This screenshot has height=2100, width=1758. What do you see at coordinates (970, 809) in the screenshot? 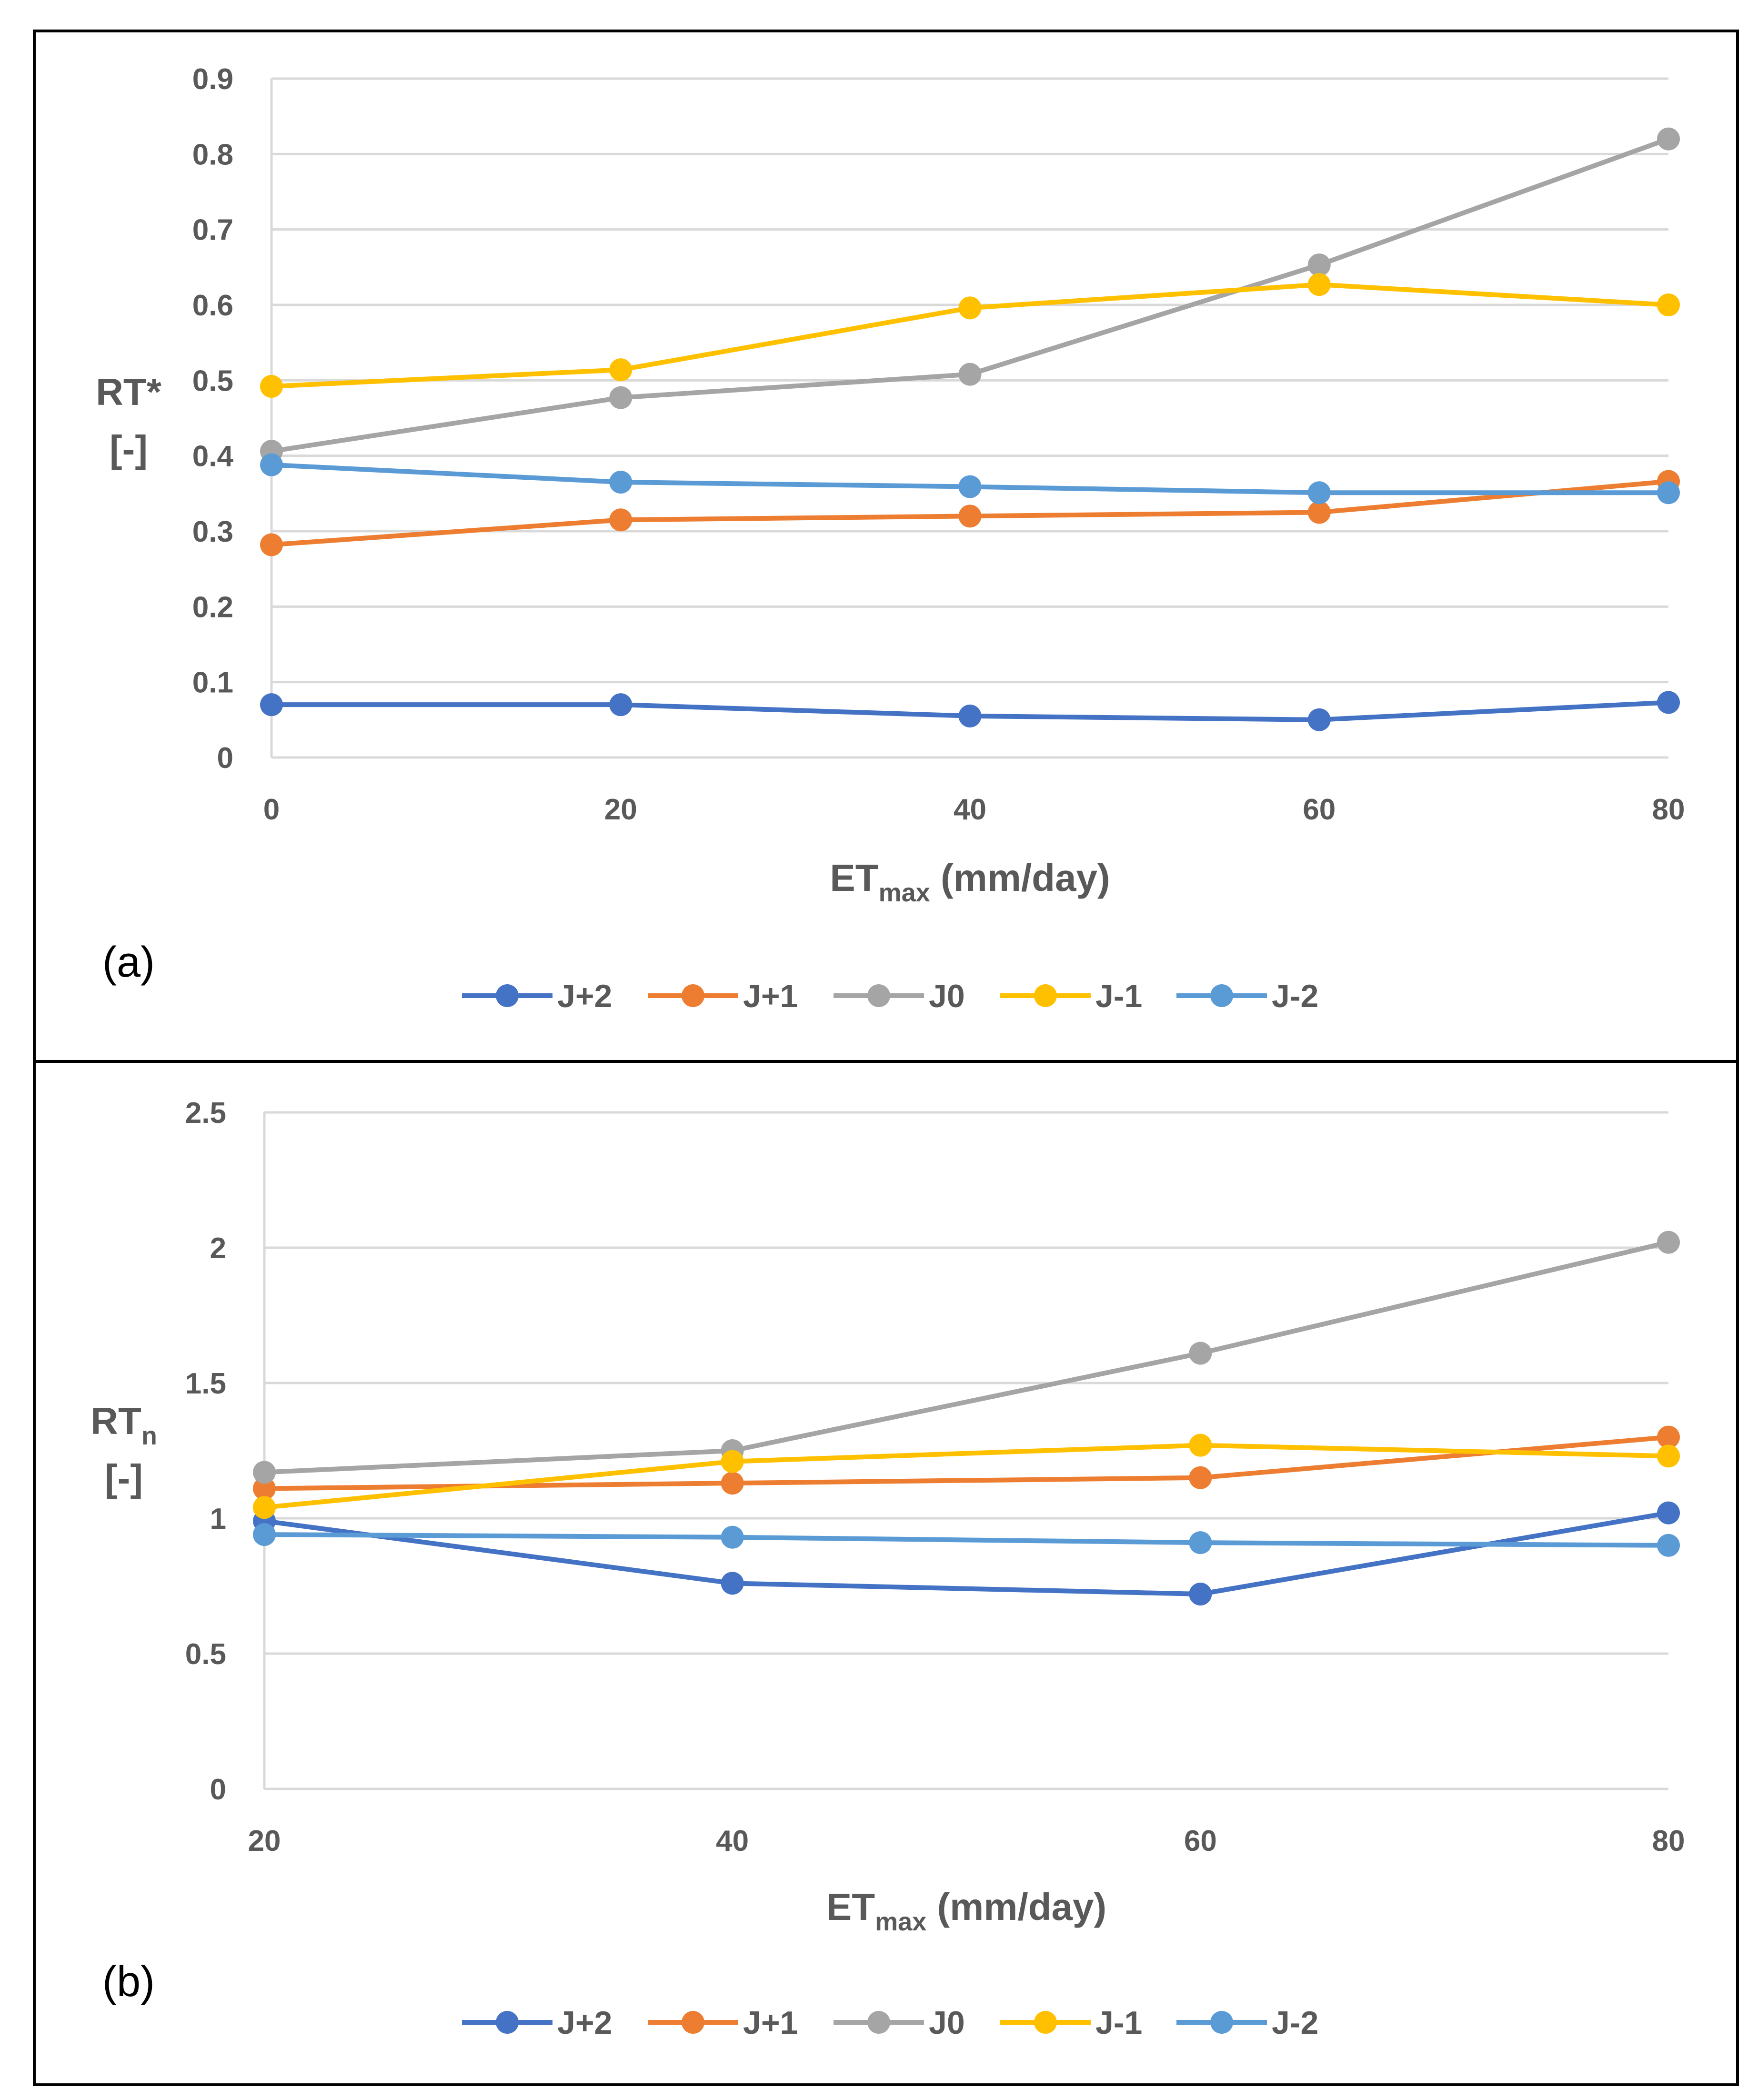
I see `x-tick-label: 40` at bounding box center [970, 809].